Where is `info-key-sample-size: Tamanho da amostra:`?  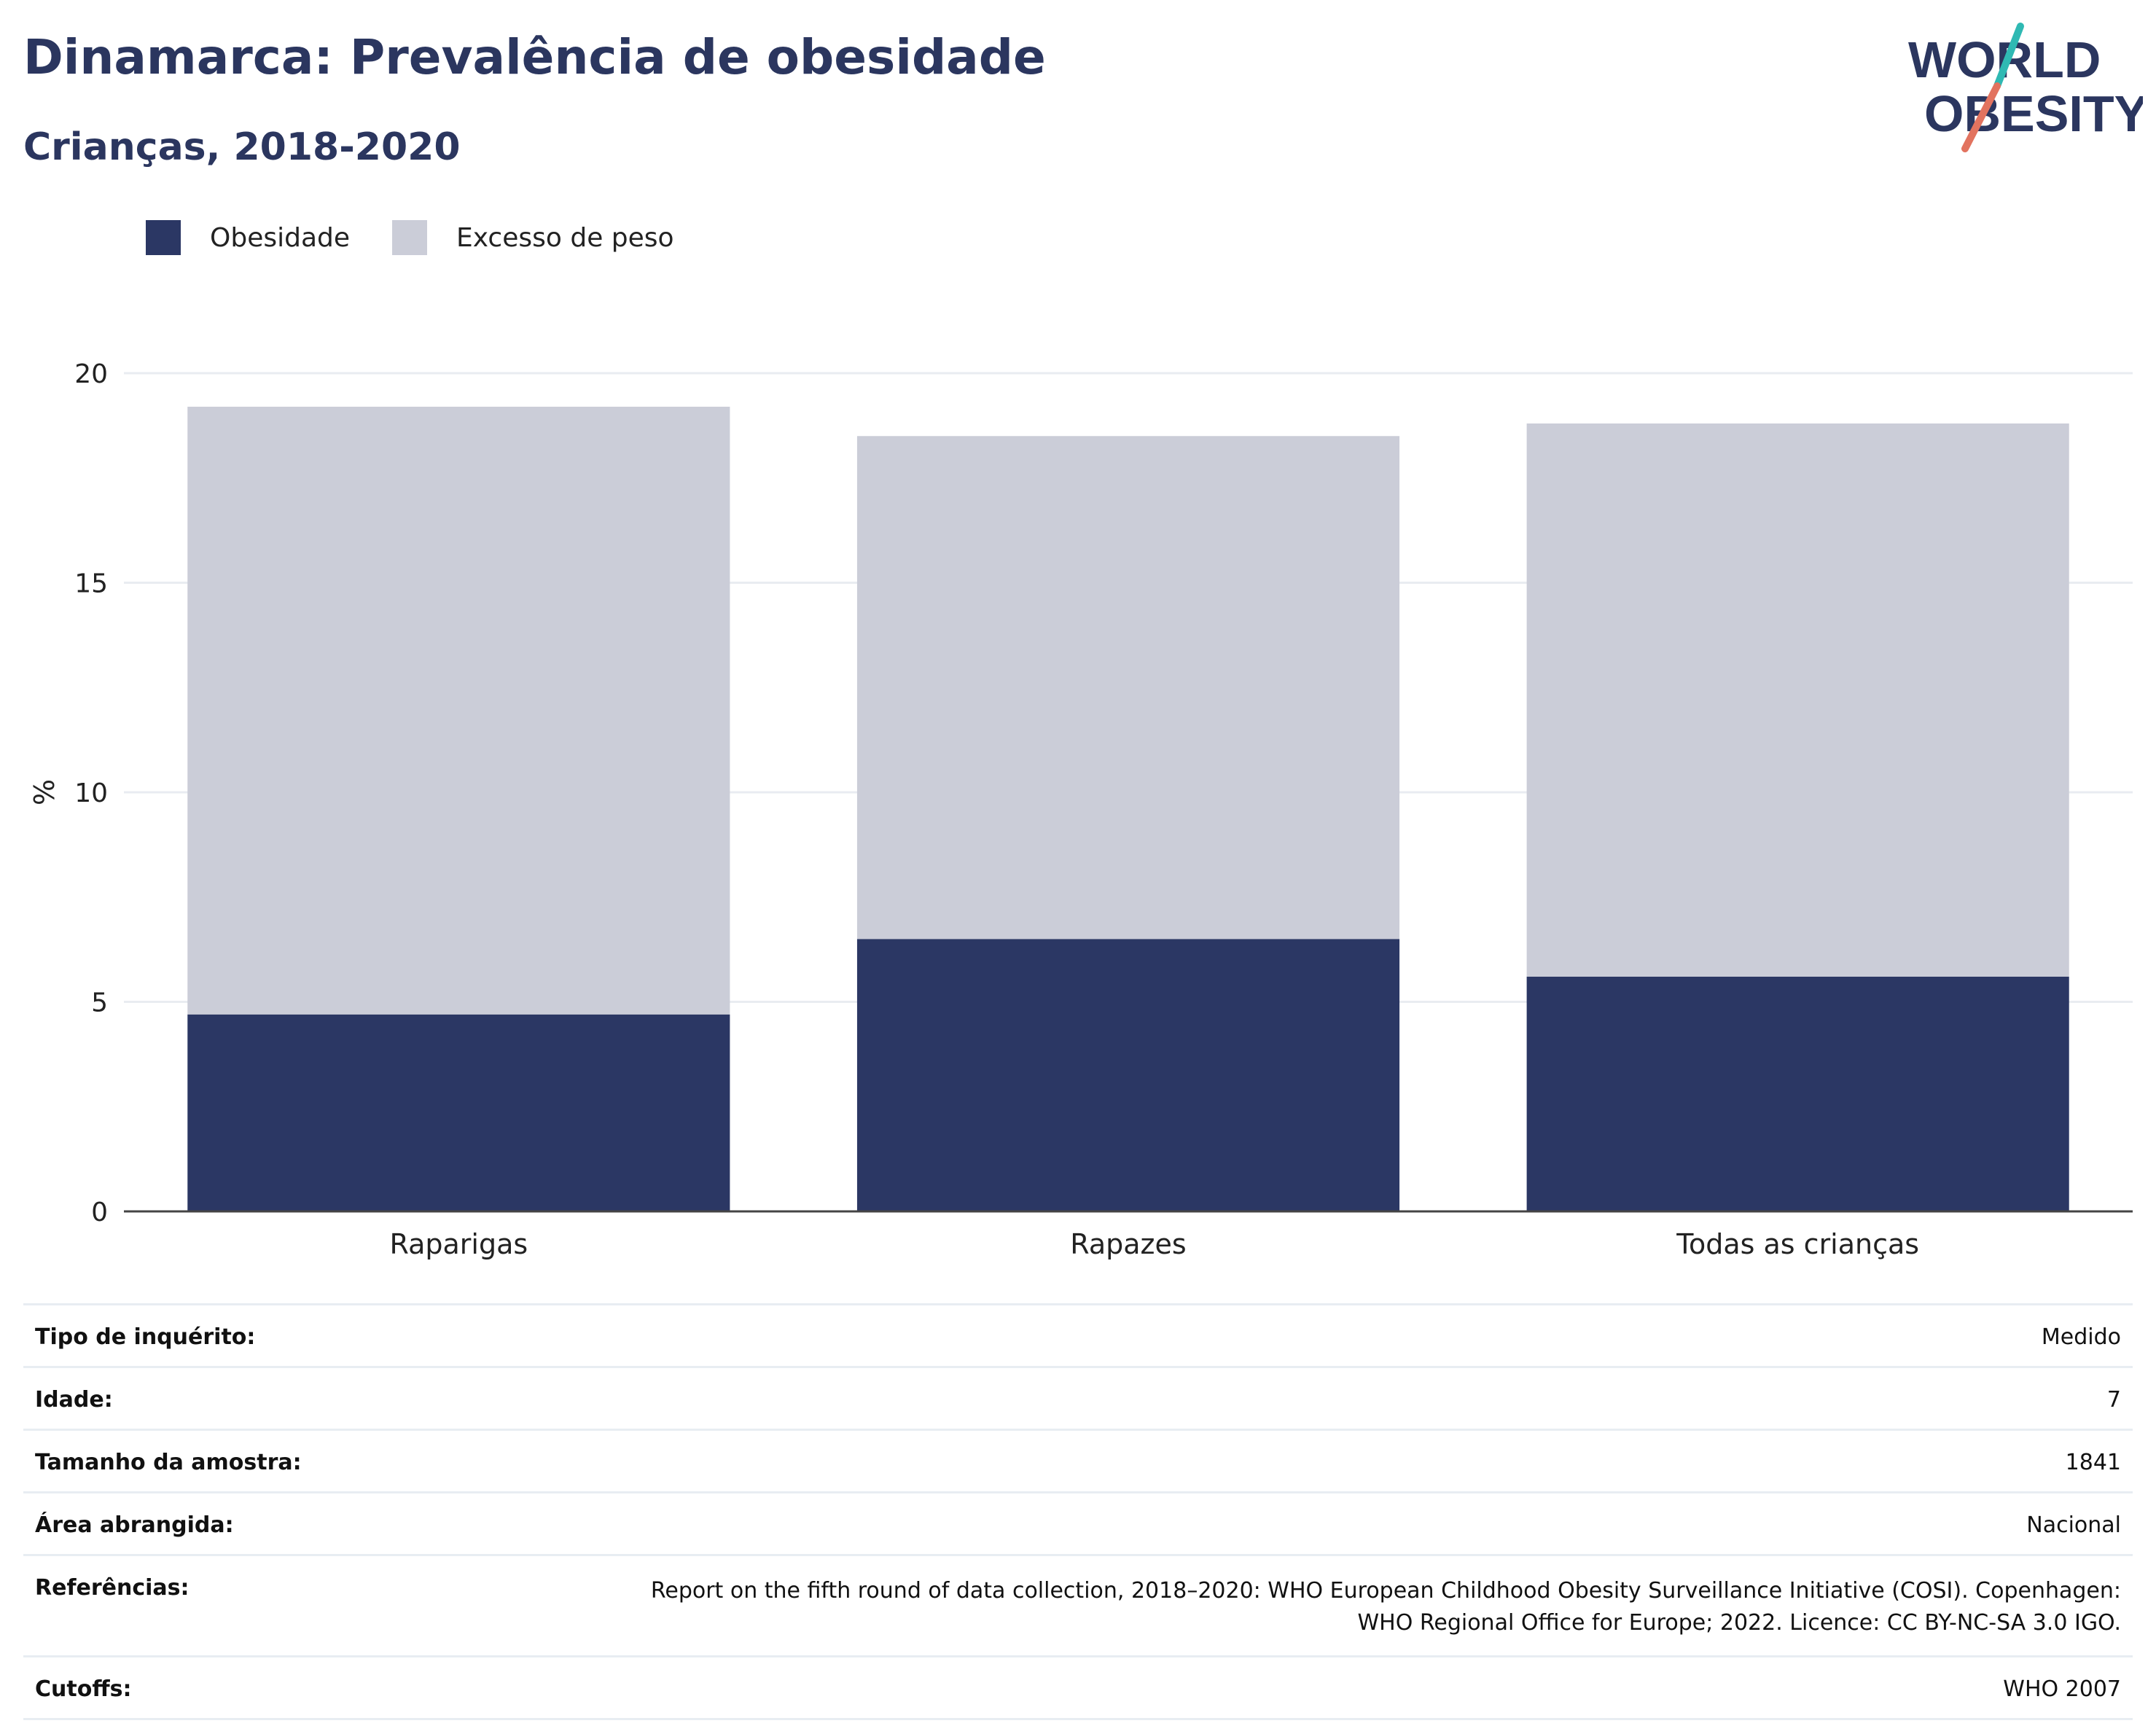 info-key-sample-size: Tamanho da amostra: is located at coordinates (169, 1462).